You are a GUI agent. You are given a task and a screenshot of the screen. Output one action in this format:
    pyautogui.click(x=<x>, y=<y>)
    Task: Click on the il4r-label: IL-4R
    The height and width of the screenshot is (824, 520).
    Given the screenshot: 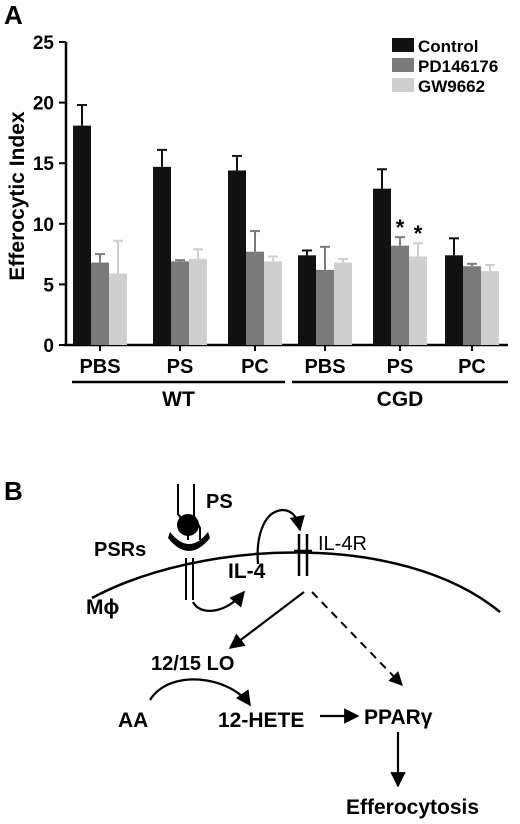 What is the action you would take?
    pyautogui.click(x=342, y=544)
    